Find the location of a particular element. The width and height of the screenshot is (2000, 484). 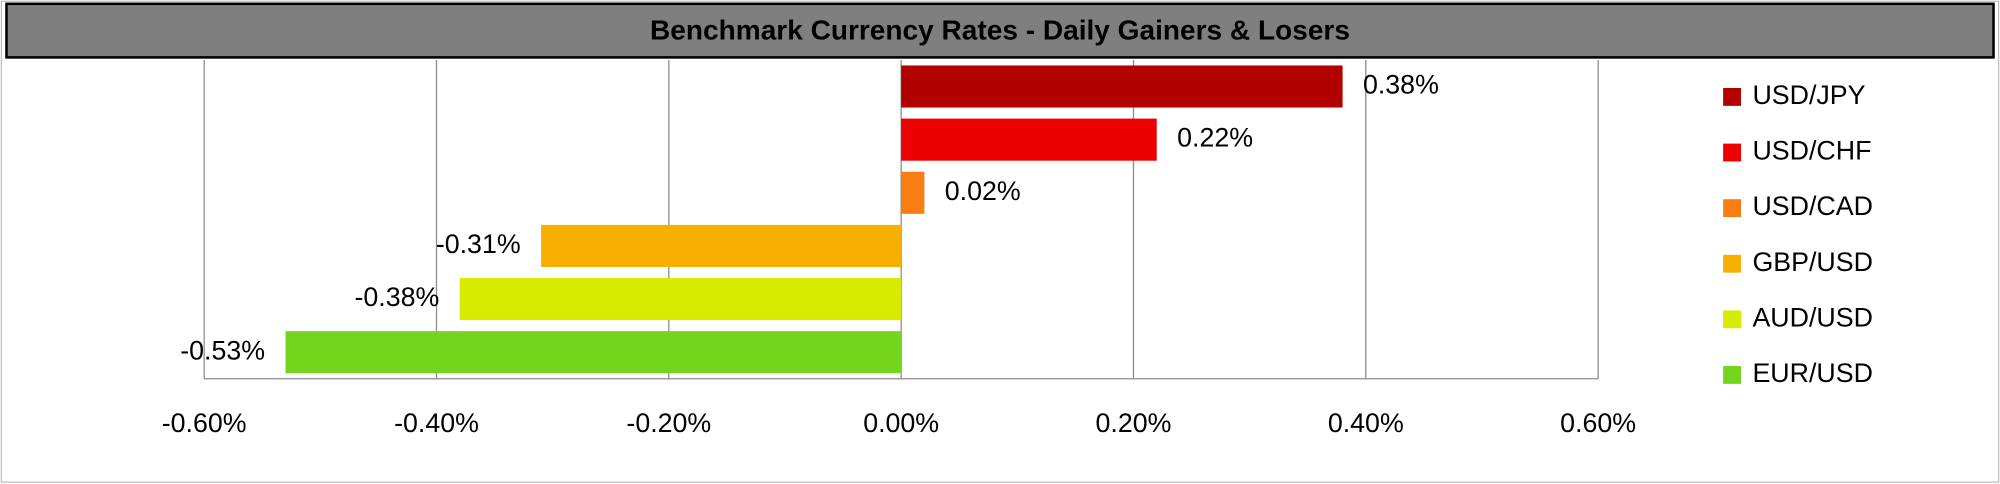

legend-label: AUD/USD is located at coordinates (1812, 317).